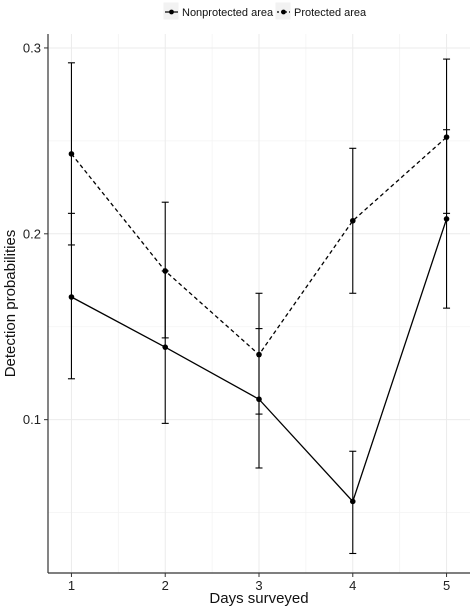 The height and width of the screenshot is (608, 474). What do you see at coordinates (171, 12) in the screenshot?
I see `legend-marker-nonprotected` at bounding box center [171, 12].